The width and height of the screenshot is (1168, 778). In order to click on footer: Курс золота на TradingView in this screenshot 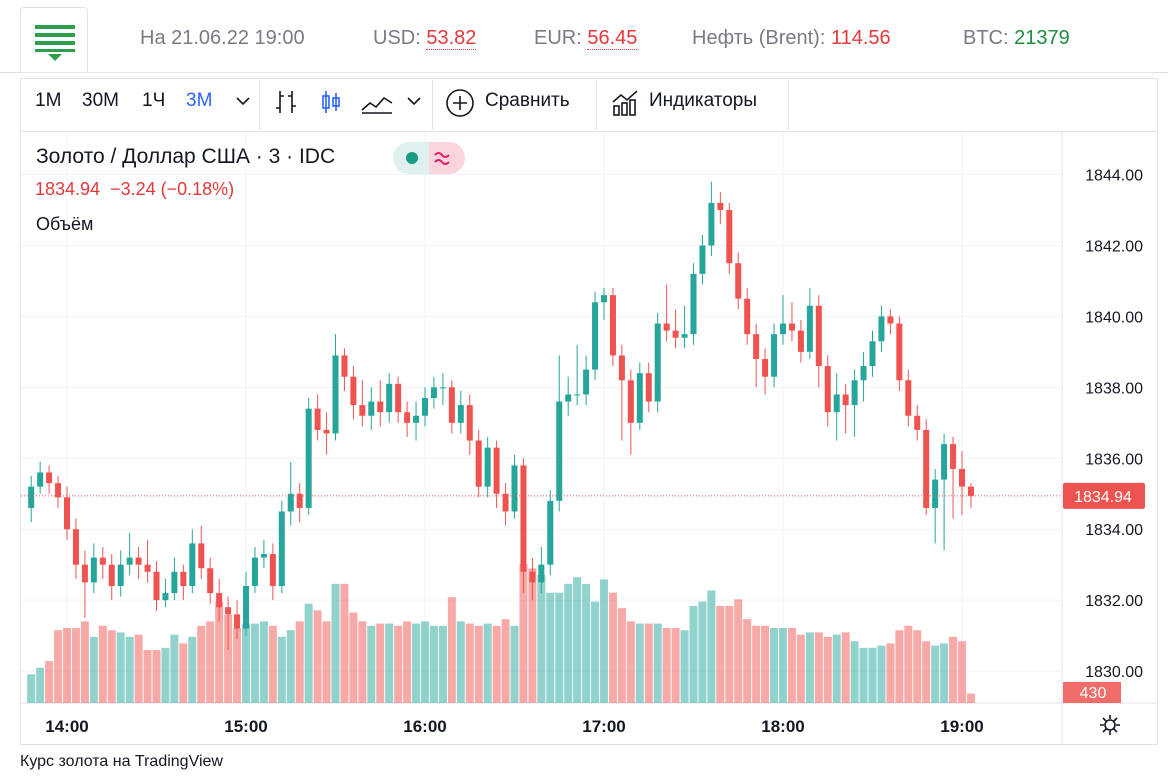, I will do `click(121, 761)`.